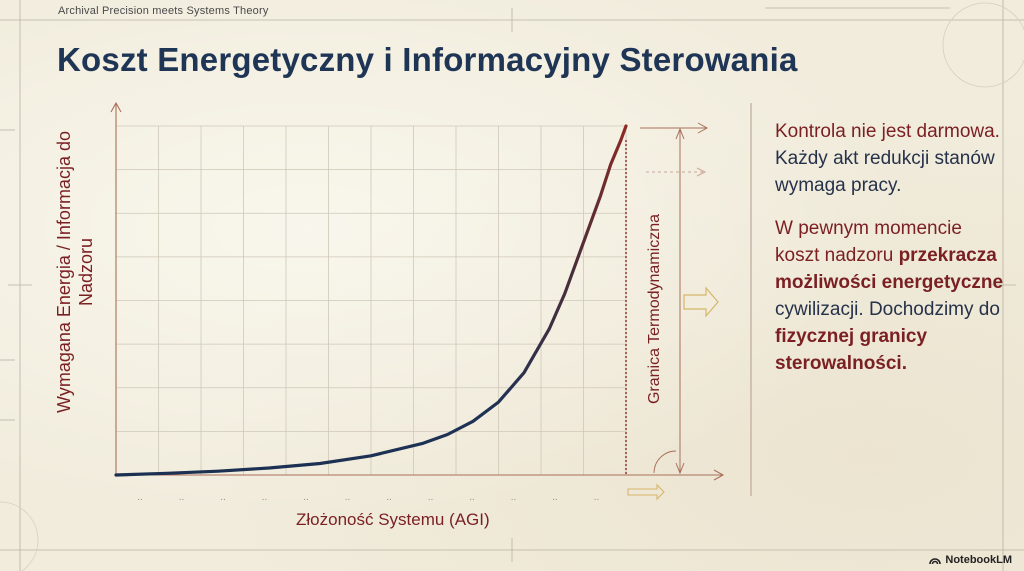 This screenshot has height=571, width=1024. I want to click on span-arrow-down-icon, so click(680, 468).